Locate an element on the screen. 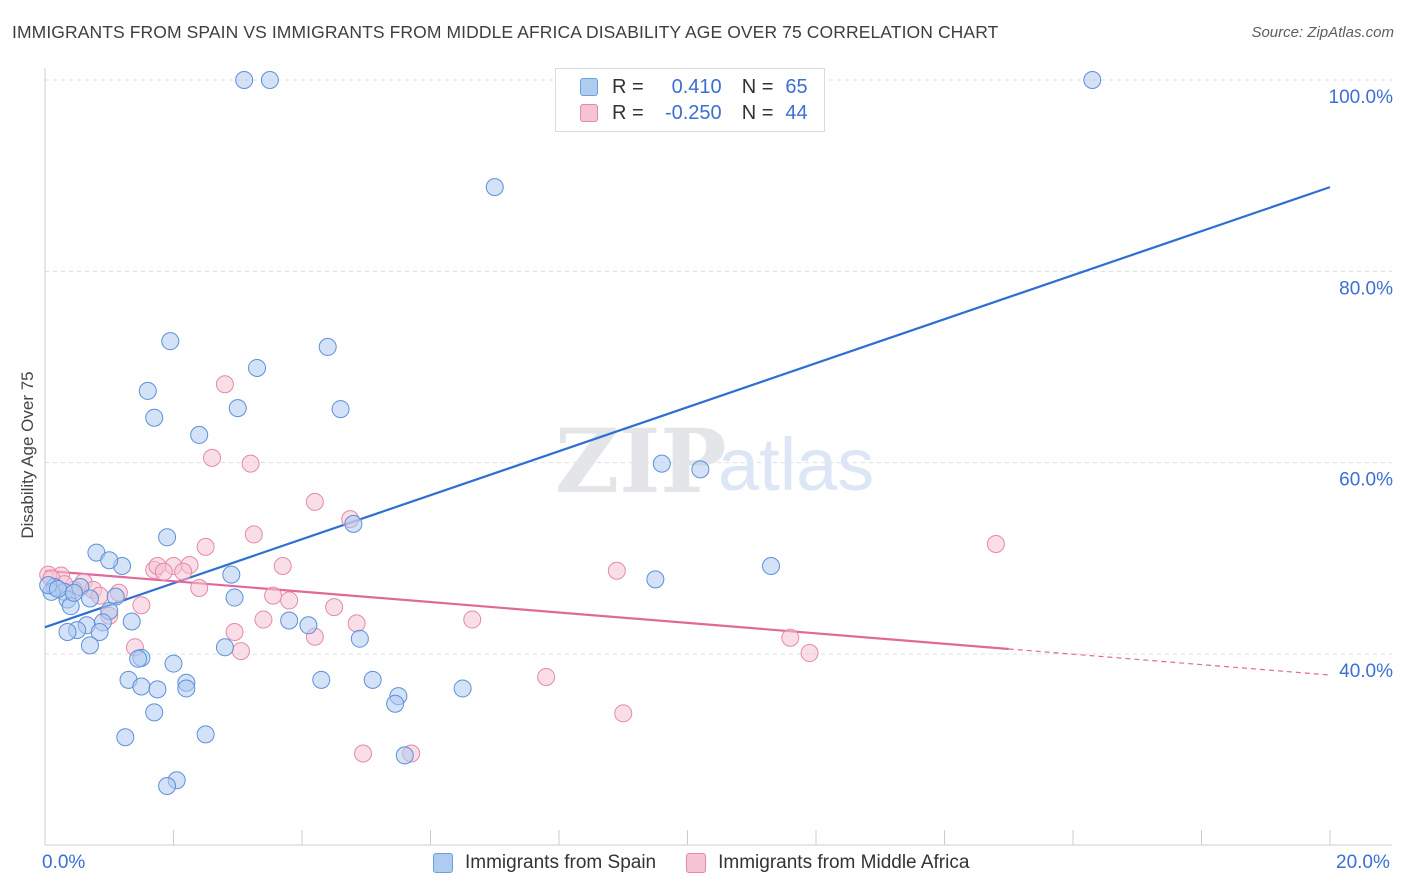 The height and width of the screenshot is (892, 1406). y-tick-label: 40.0% is located at coordinates (1366, 671).